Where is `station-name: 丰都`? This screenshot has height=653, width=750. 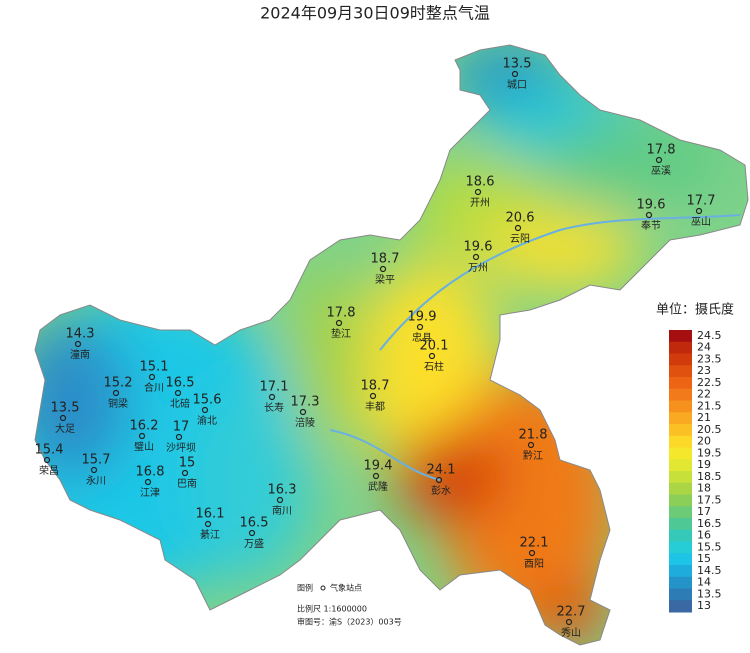
station-name: 丰都 is located at coordinates (375, 406).